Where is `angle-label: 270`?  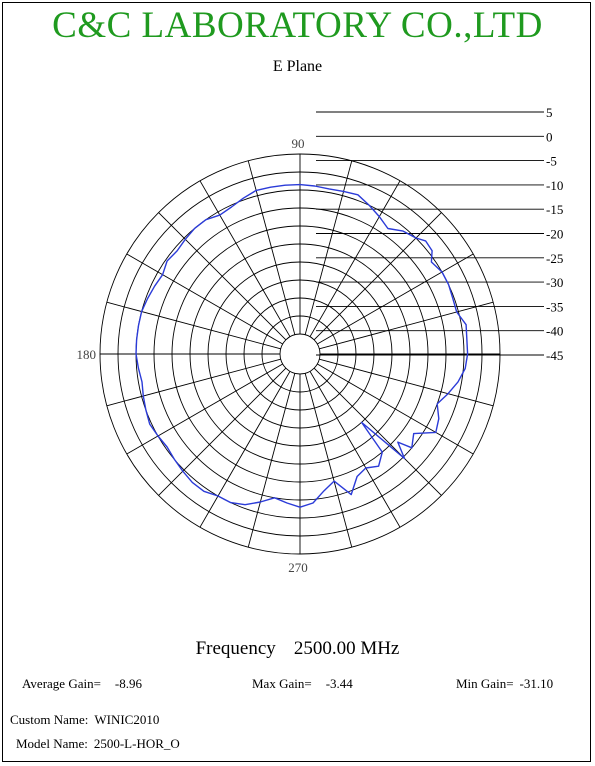 angle-label: 270 is located at coordinates (298, 567).